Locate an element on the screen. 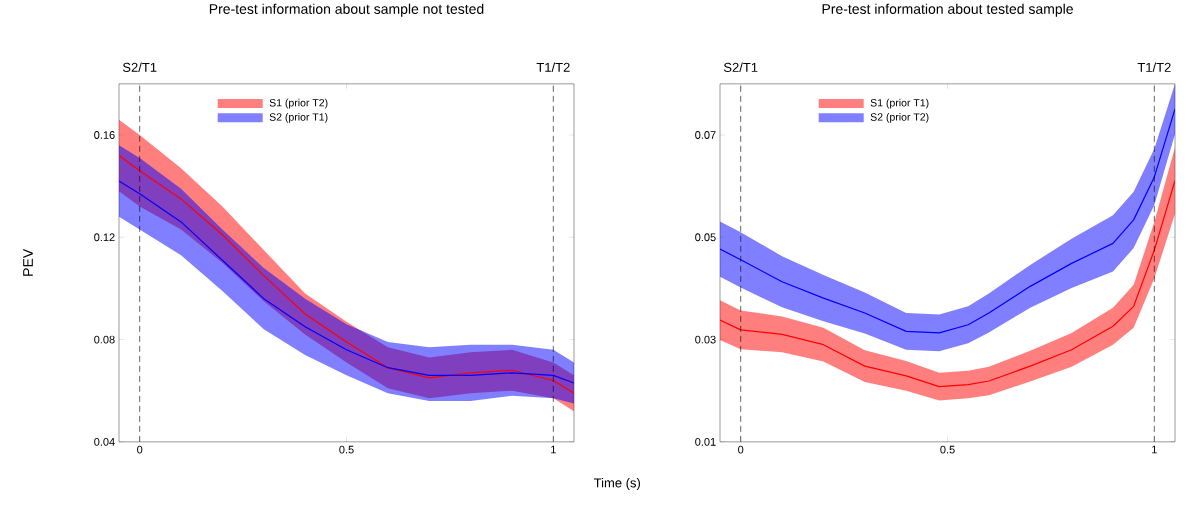  legend-label: S1 (prior T2) is located at coordinates (298, 103).